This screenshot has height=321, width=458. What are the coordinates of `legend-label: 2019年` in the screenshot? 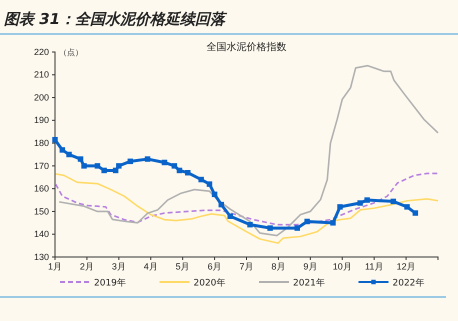 It's located at (110, 283).